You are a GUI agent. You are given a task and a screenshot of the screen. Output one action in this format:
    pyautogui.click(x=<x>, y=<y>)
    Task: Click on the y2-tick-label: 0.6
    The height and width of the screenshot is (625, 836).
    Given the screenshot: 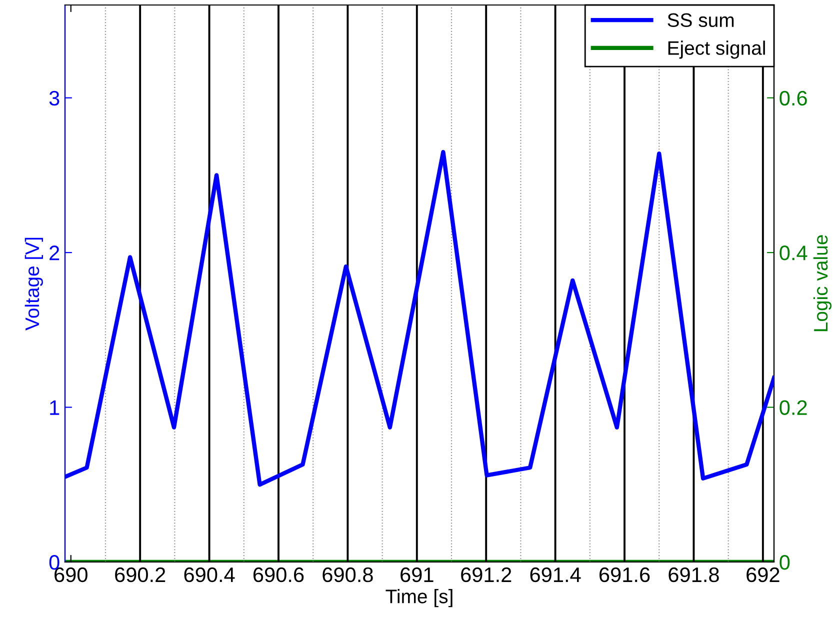 What is the action you would take?
    pyautogui.click(x=793, y=98)
    